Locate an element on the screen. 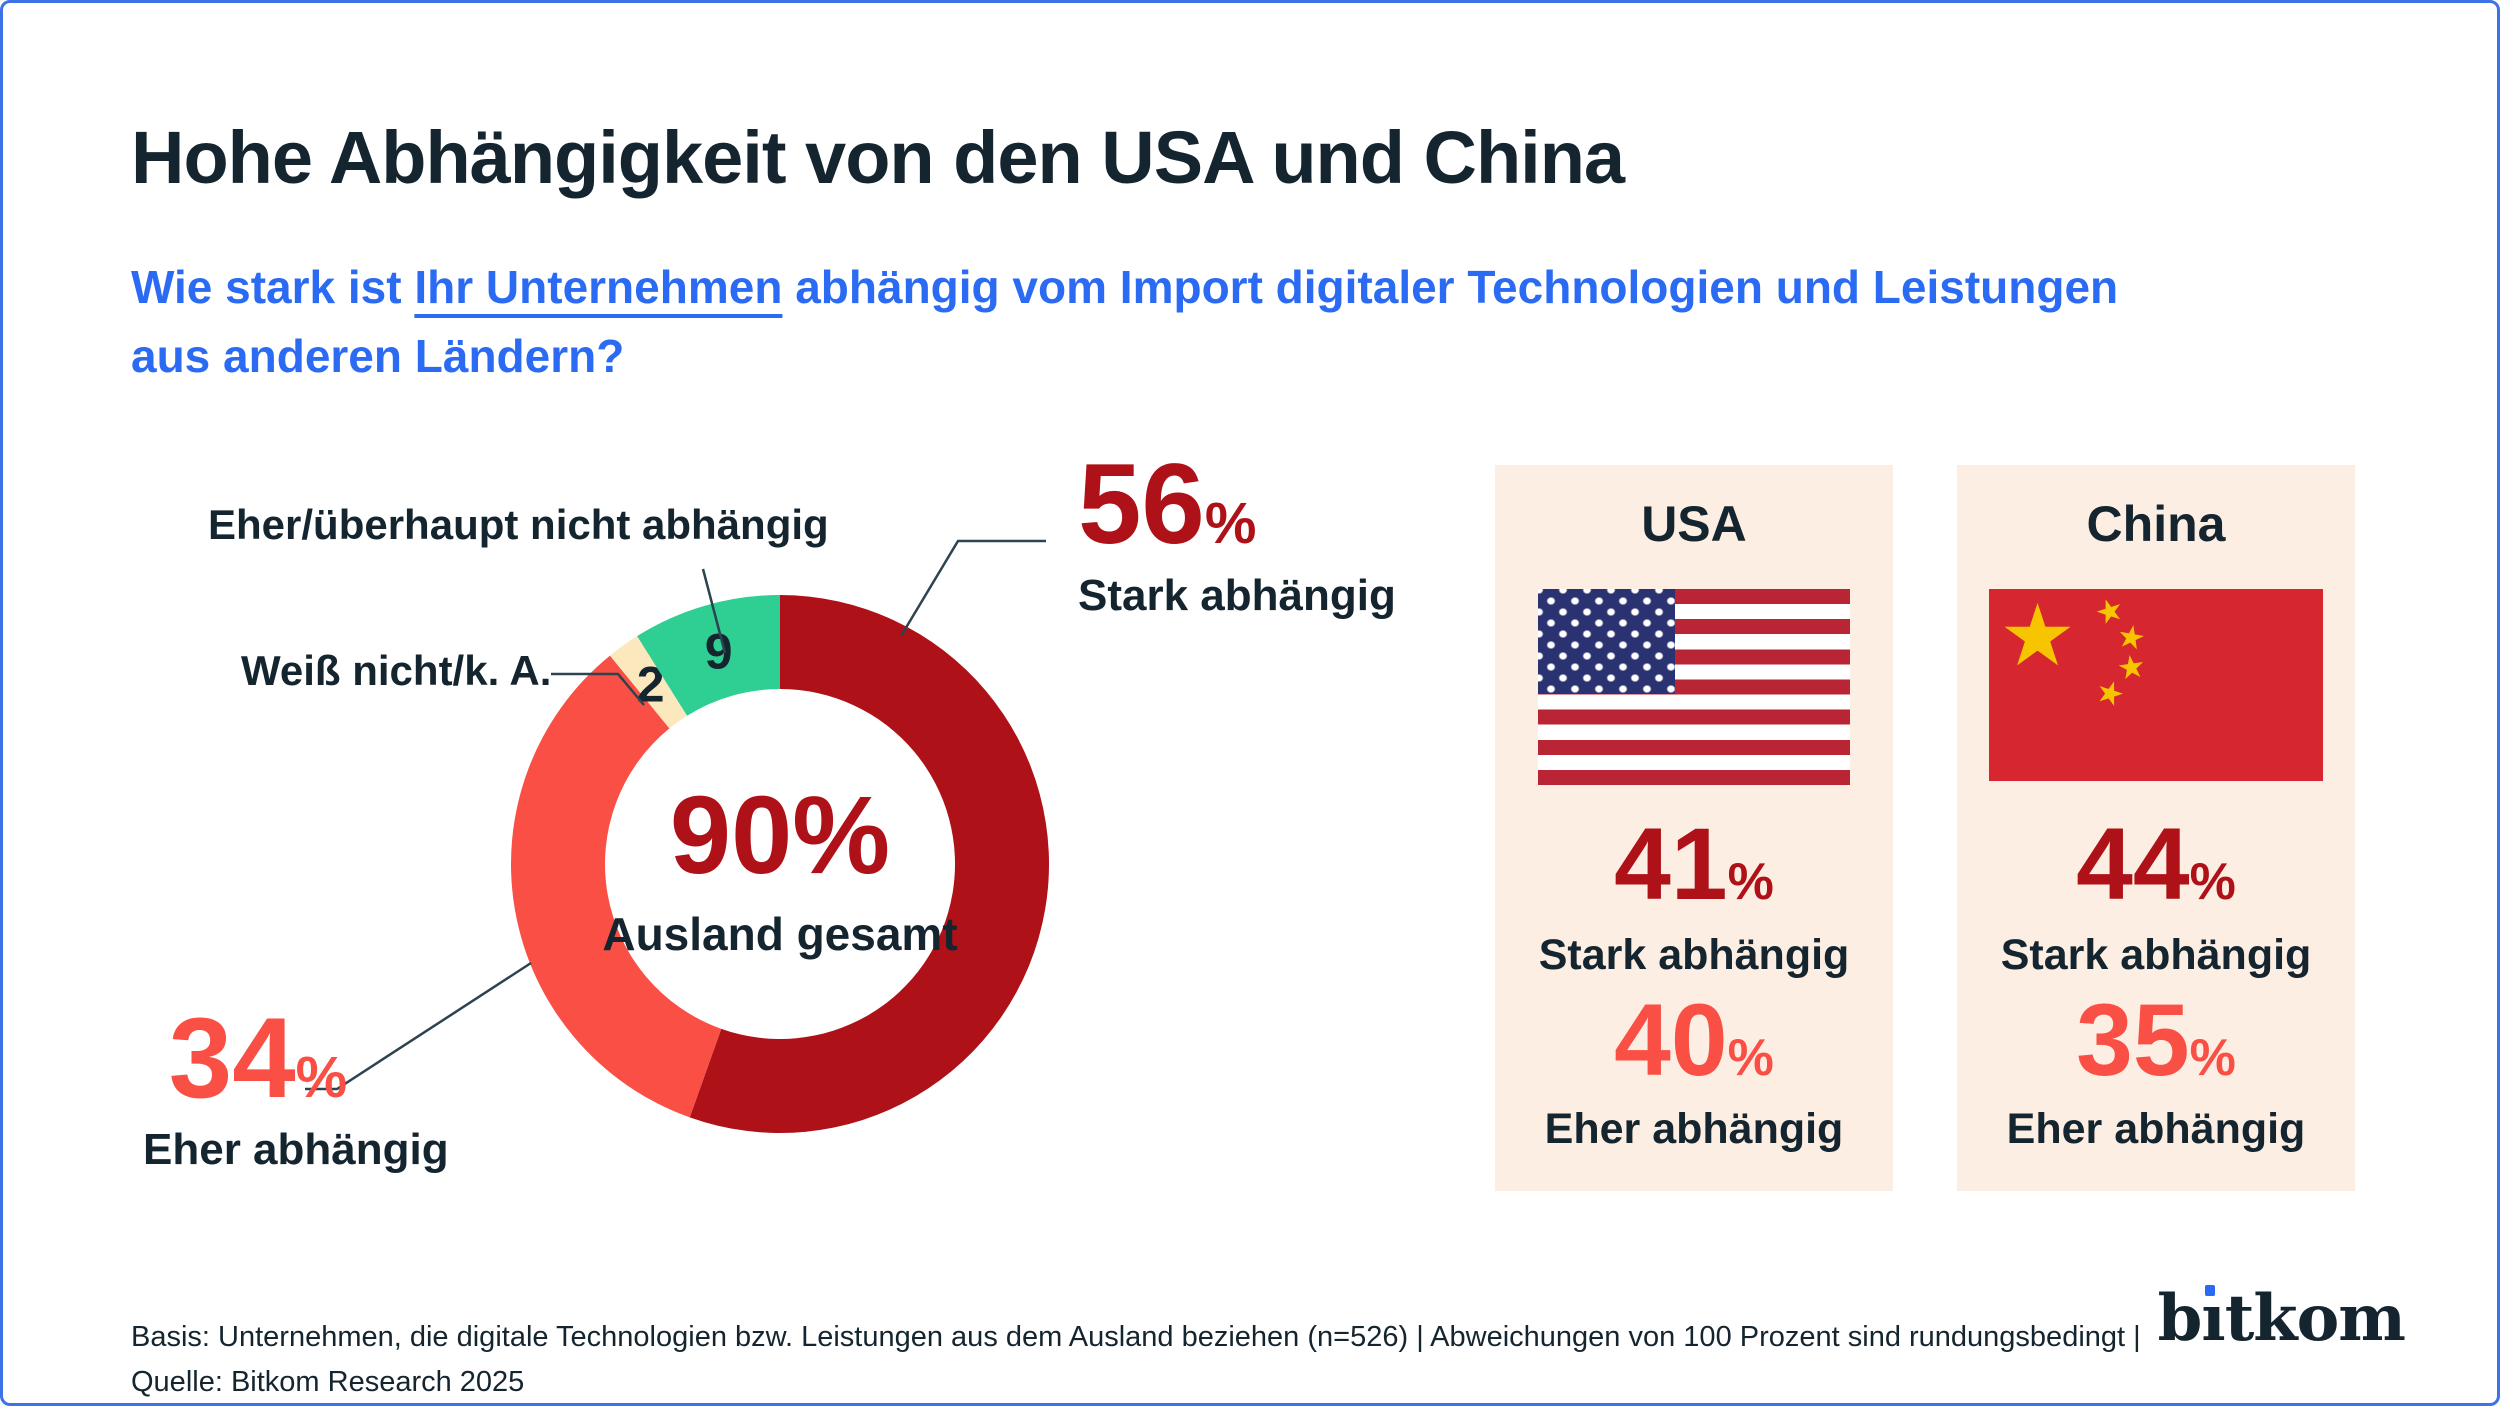 Image resolution: width=2500 pixels, height=1406 pixels. china-stark-label: Stark abhängig is located at coordinates (2156, 955).